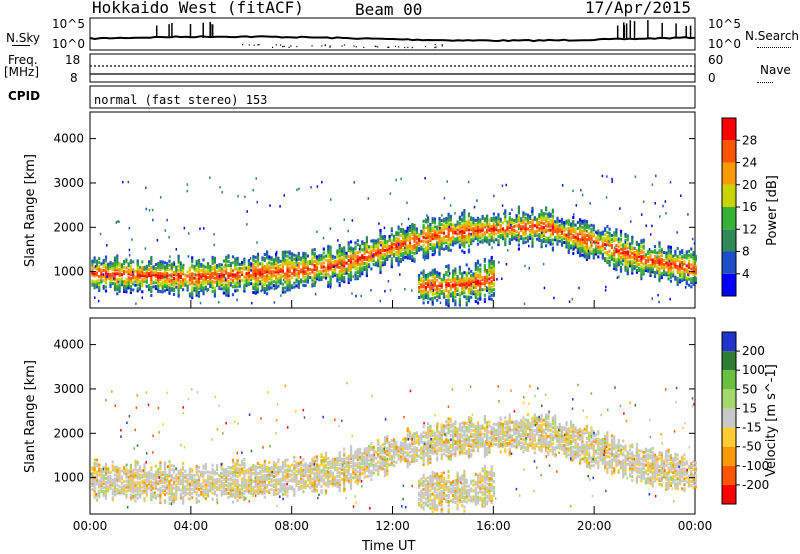 The width and height of the screenshot is (800, 554). What do you see at coordinates (716, 60) in the screenshot?
I see `freq-right-tick-high: 60` at bounding box center [716, 60].